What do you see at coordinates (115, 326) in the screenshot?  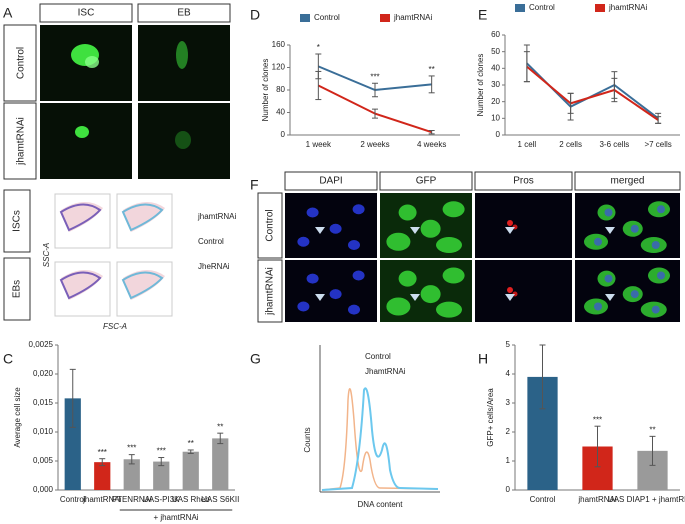 I see `axis-label: FSC-A` at bounding box center [115, 326].